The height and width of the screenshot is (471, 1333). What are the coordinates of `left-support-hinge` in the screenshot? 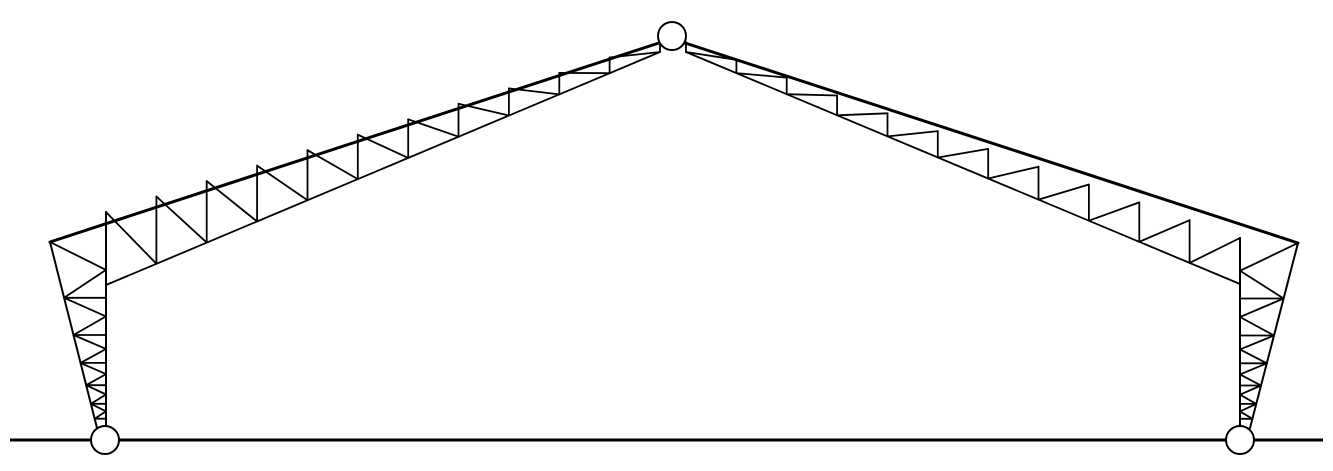 It's located at (105, 440).